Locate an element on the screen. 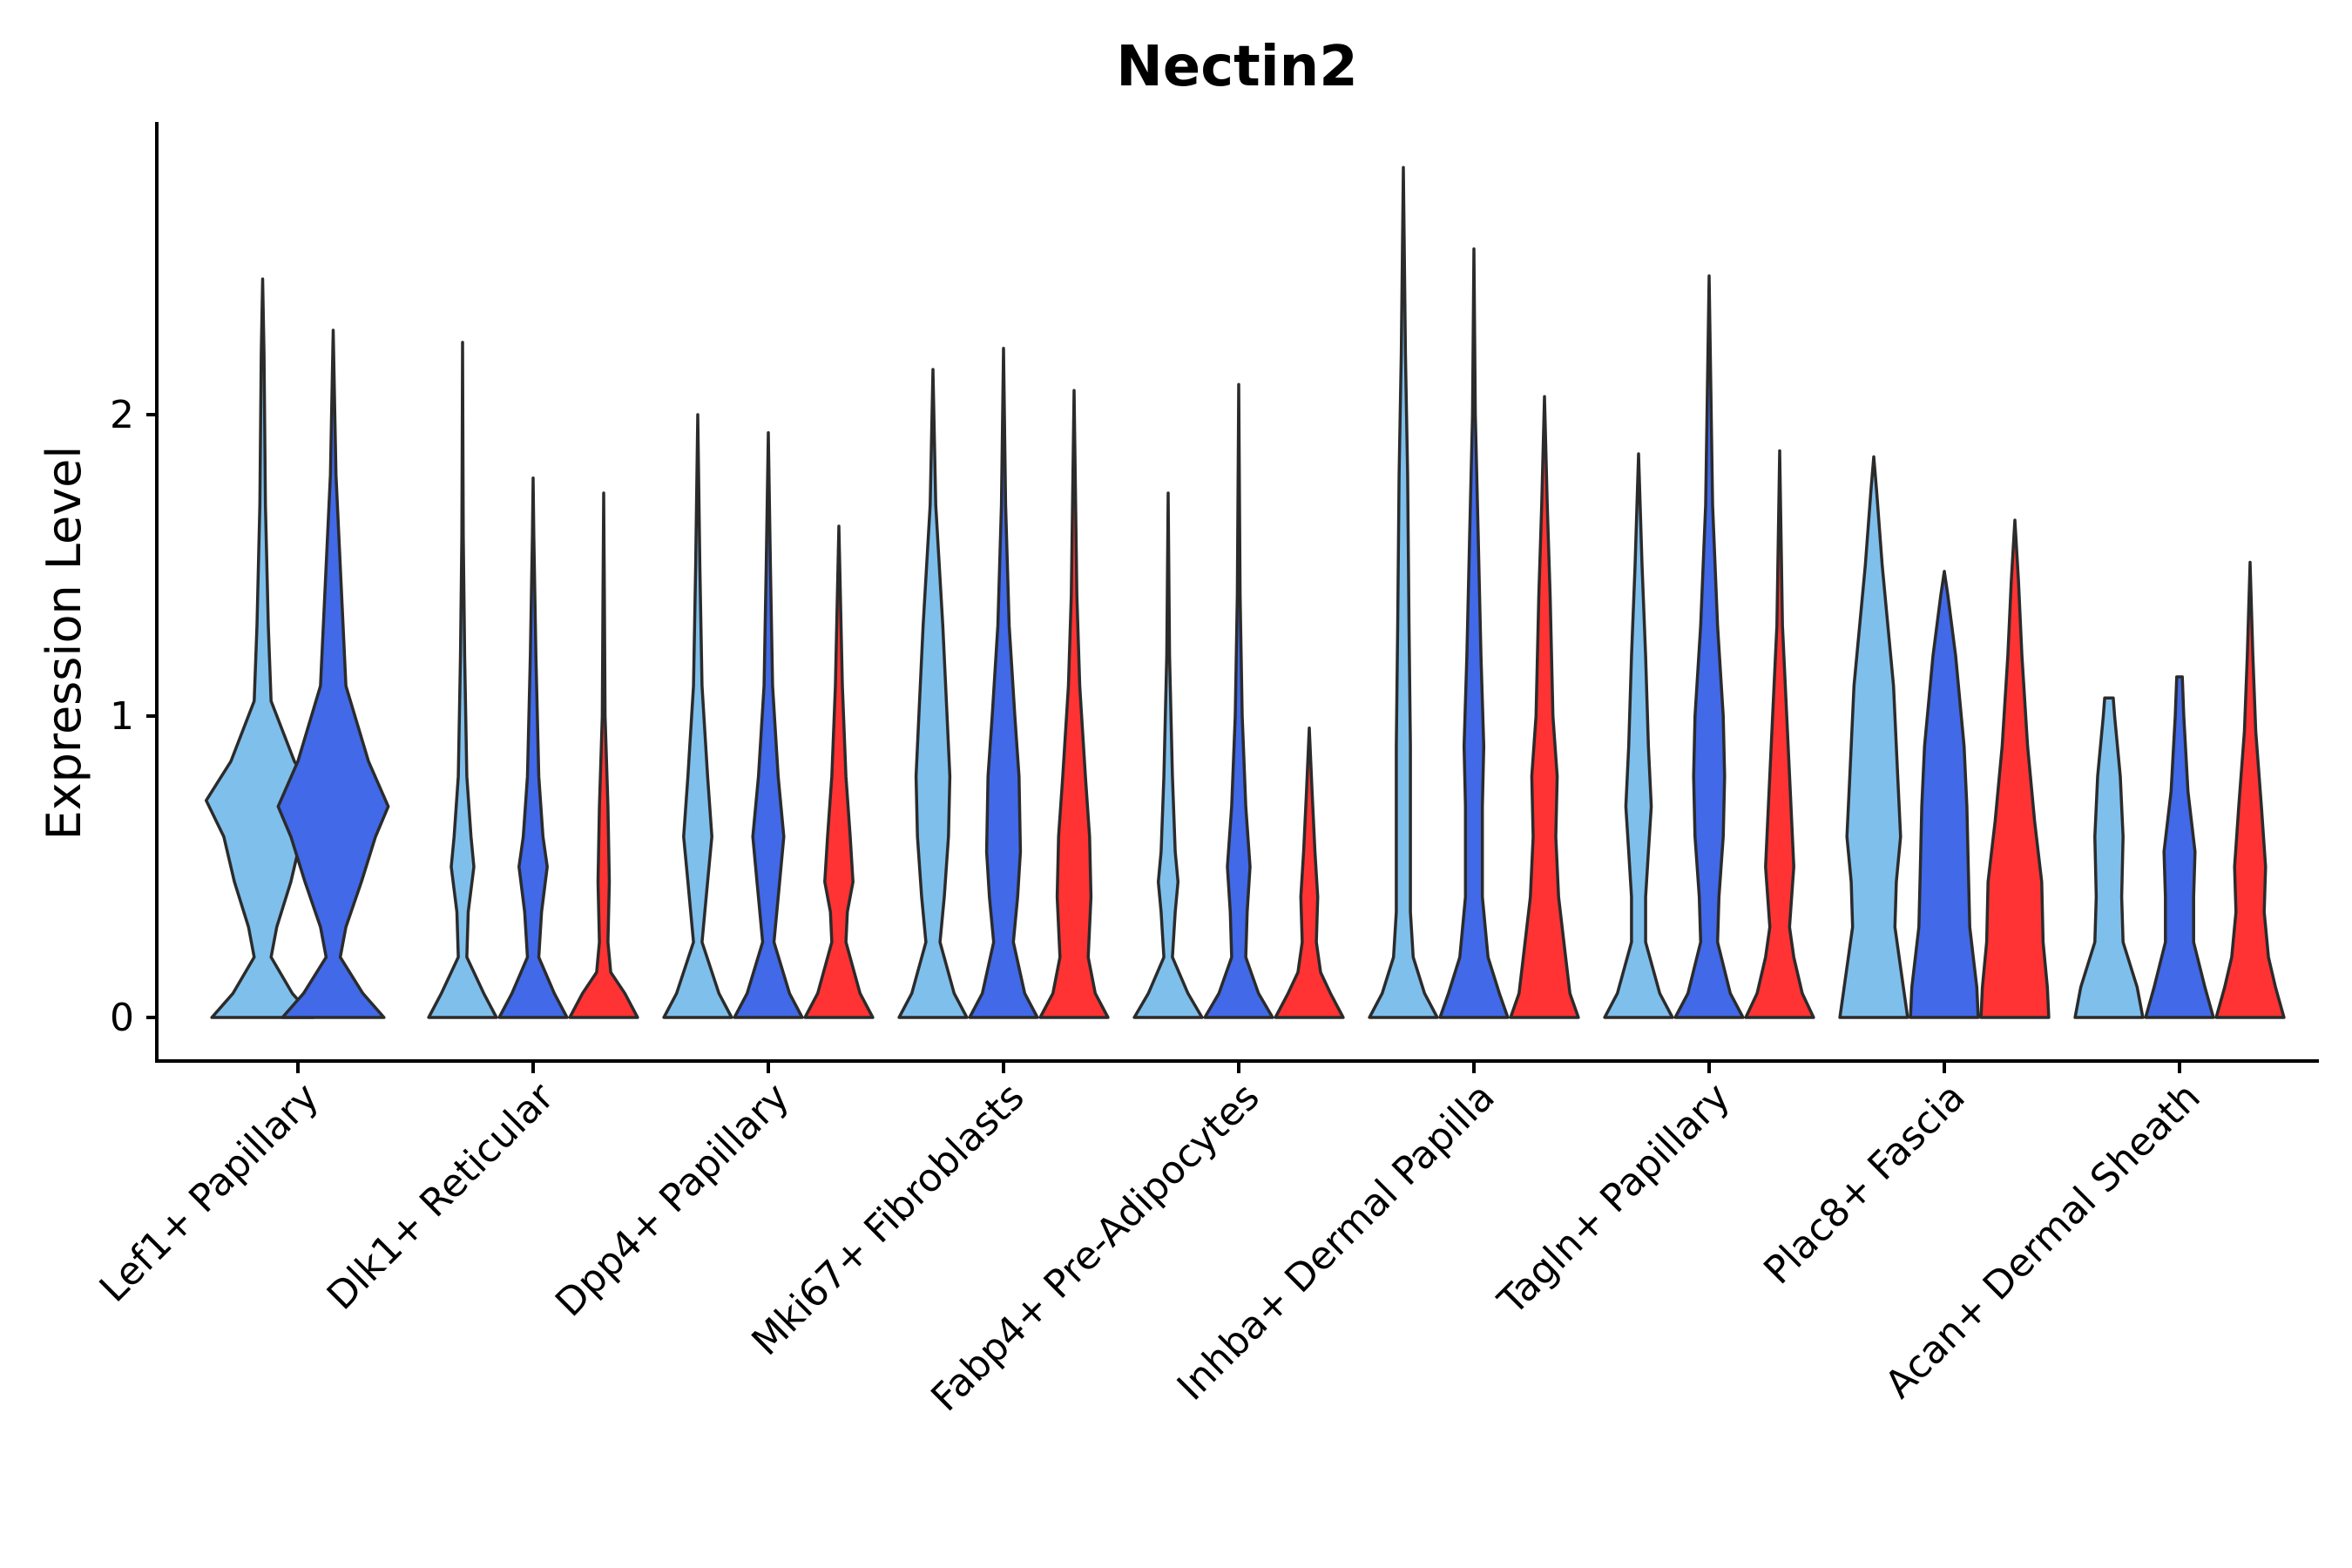 The width and height of the screenshot is (2352, 1568). x-tick-label: Dpp4+ Papillary is located at coordinates (672, 1201).